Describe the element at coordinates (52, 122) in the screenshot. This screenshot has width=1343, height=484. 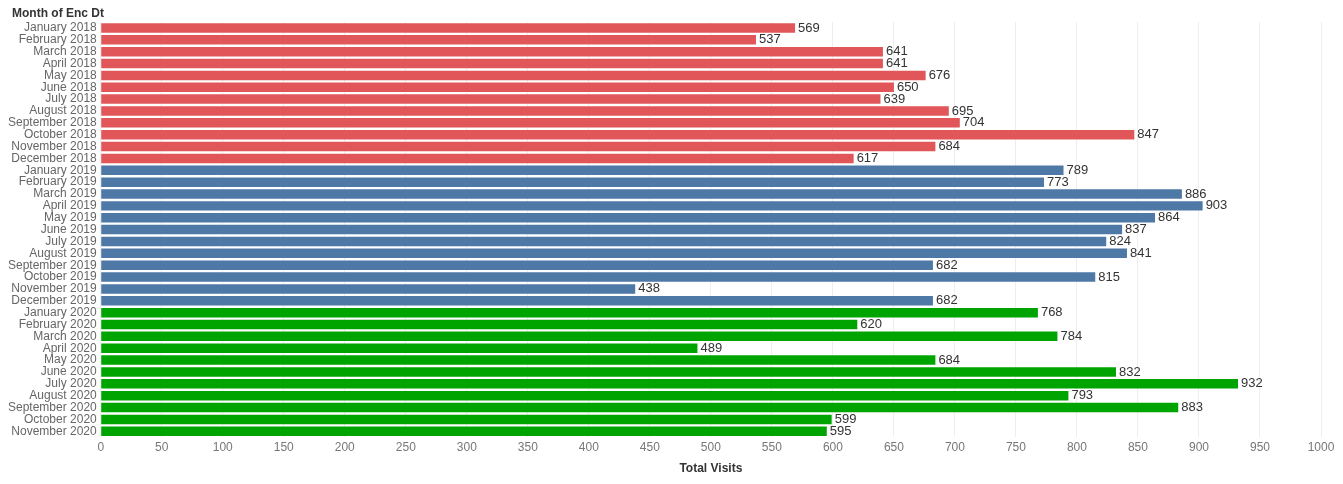
I see `y-tick-label: September 2018` at that location.